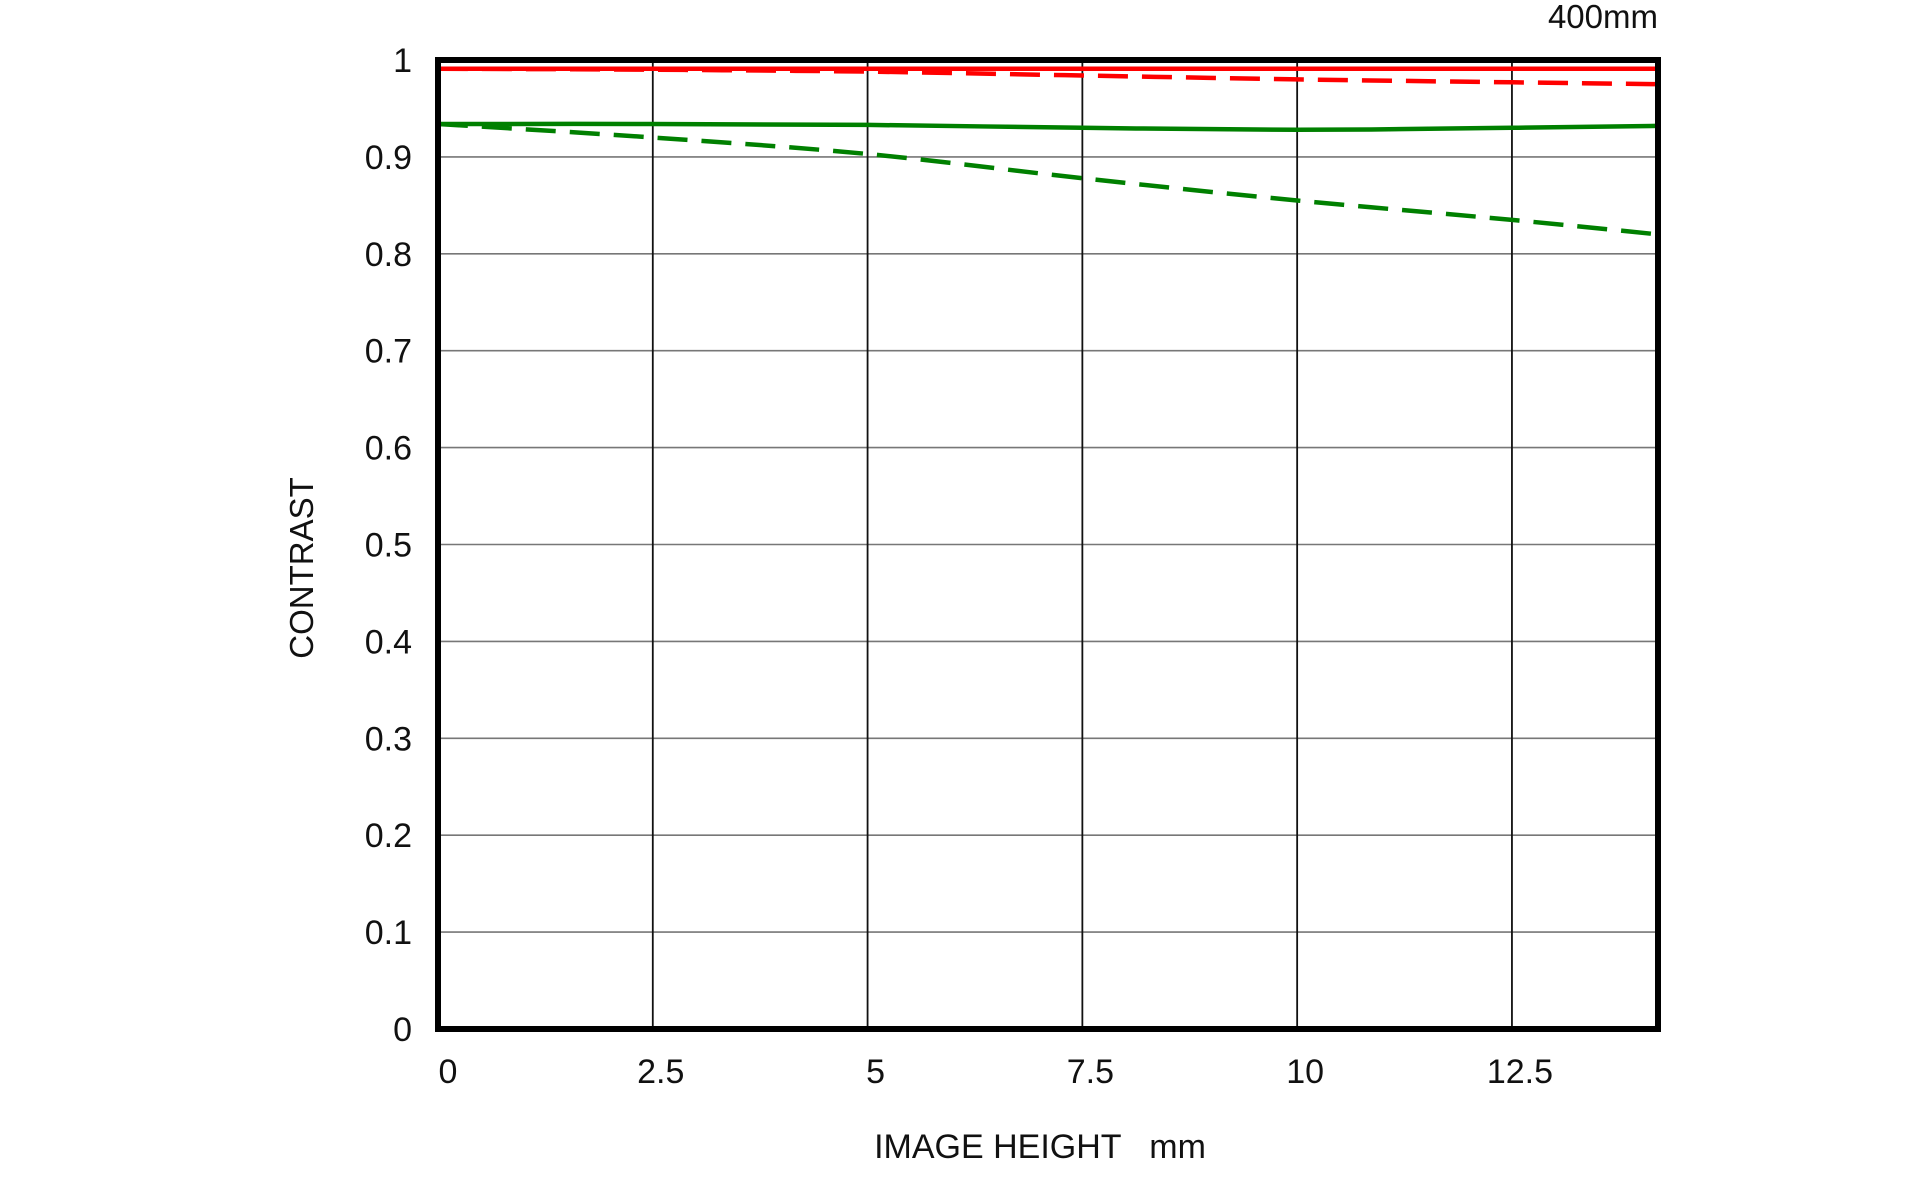  I want to click on y-tick-label: 0.9, so click(388, 158).